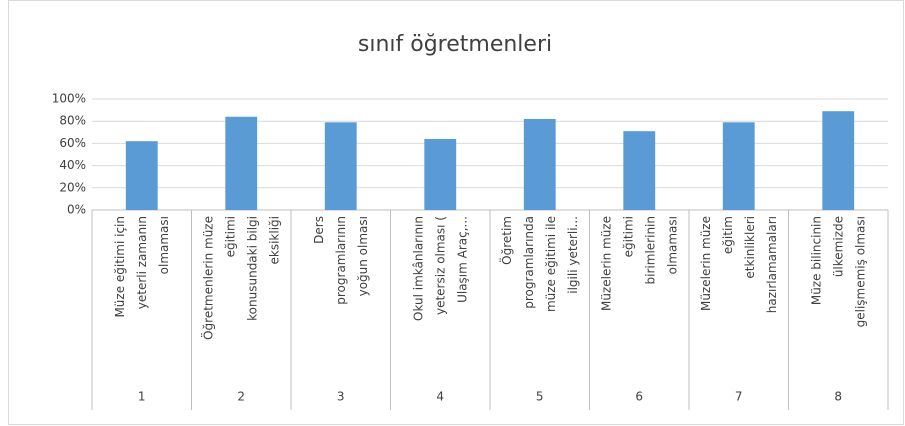 This screenshot has height=426, width=905. What do you see at coordinates (838, 397) in the screenshot?
I see `x-tick-label: 8` at bounding box center [838, 397].